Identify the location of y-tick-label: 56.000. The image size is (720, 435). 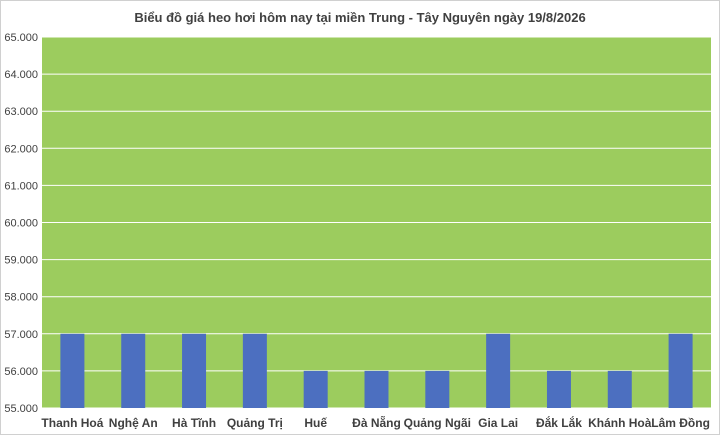
(21, 372).